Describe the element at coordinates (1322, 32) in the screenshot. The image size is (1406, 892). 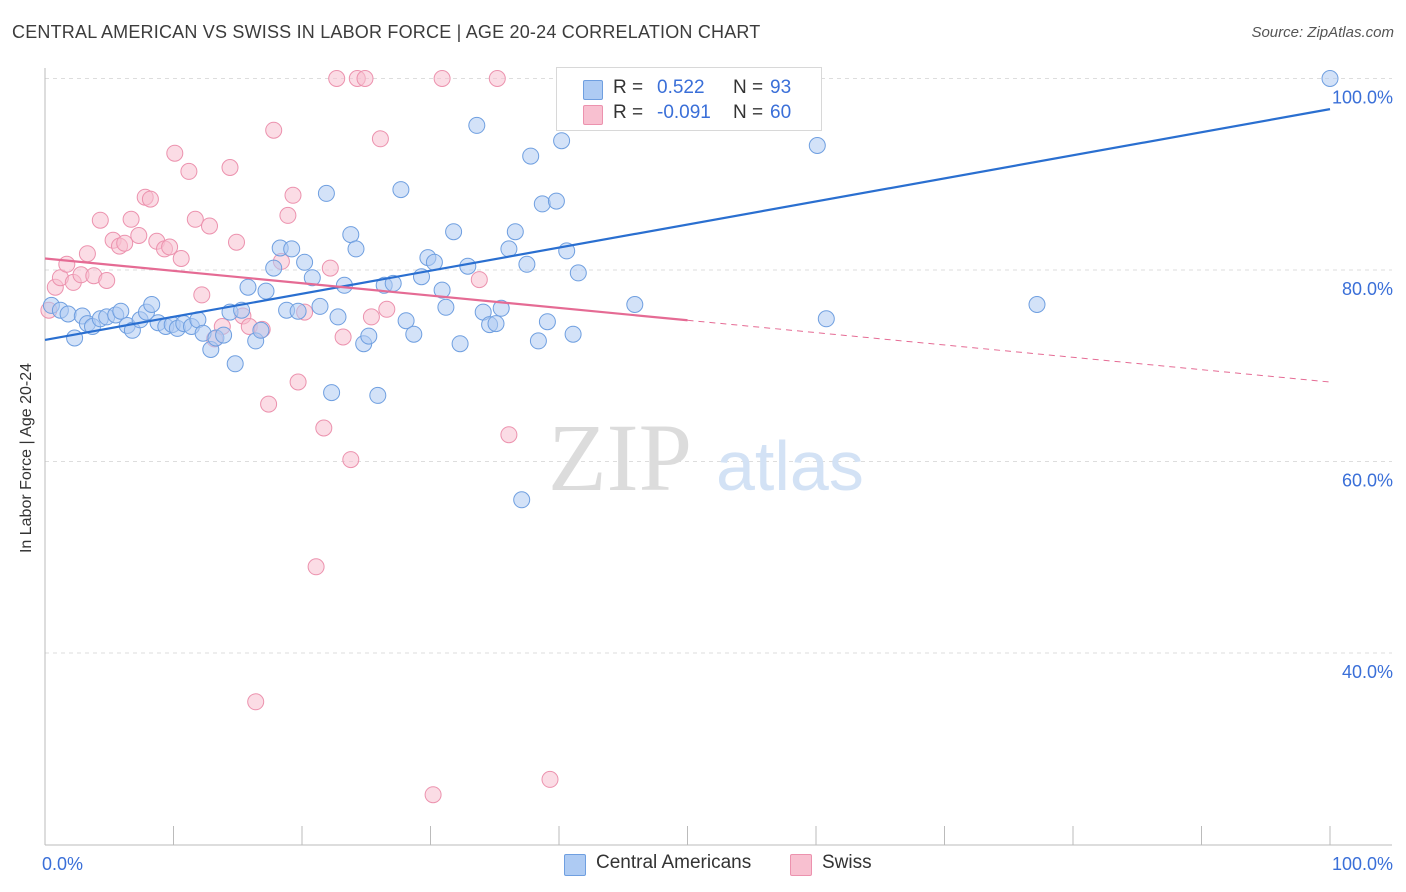
I see `source-credit: Source: ZipAtlas.com` at that location.